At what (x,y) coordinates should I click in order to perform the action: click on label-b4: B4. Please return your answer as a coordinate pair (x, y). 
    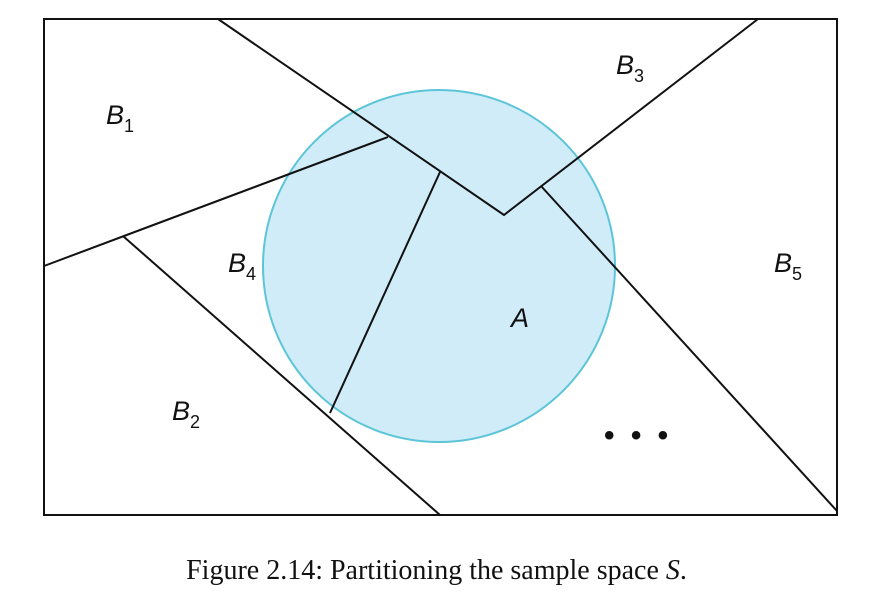
    Looking at the image, I should click on (242, 266).